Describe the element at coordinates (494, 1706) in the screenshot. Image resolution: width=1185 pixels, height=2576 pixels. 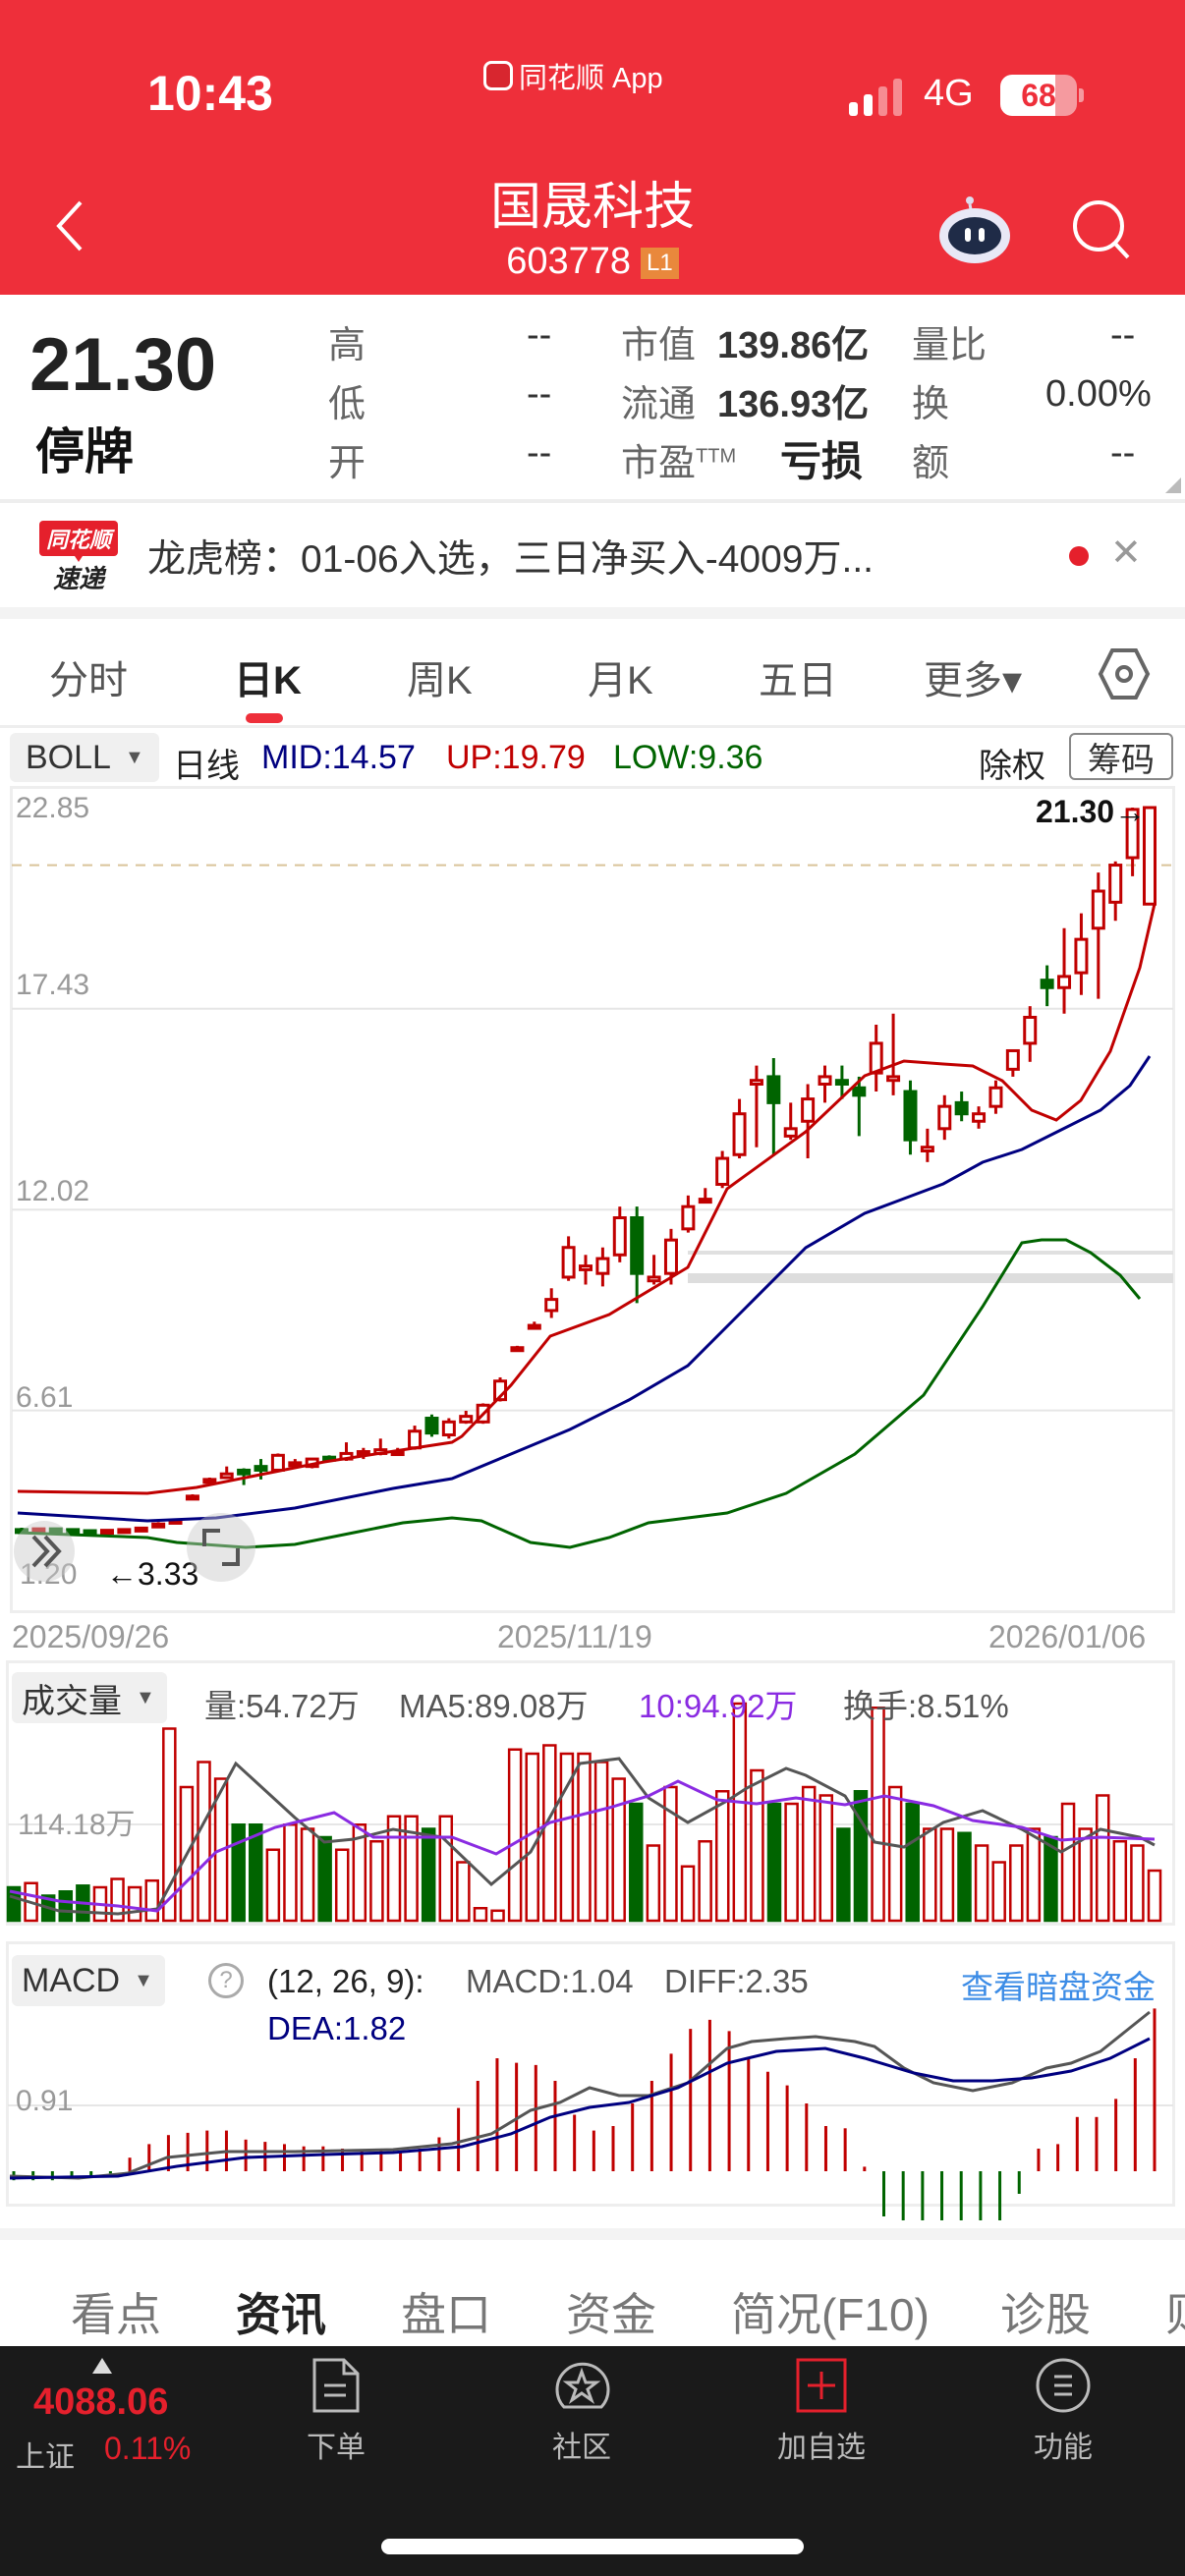
I see `volume-ma5: MA5:89.08万` at that location.